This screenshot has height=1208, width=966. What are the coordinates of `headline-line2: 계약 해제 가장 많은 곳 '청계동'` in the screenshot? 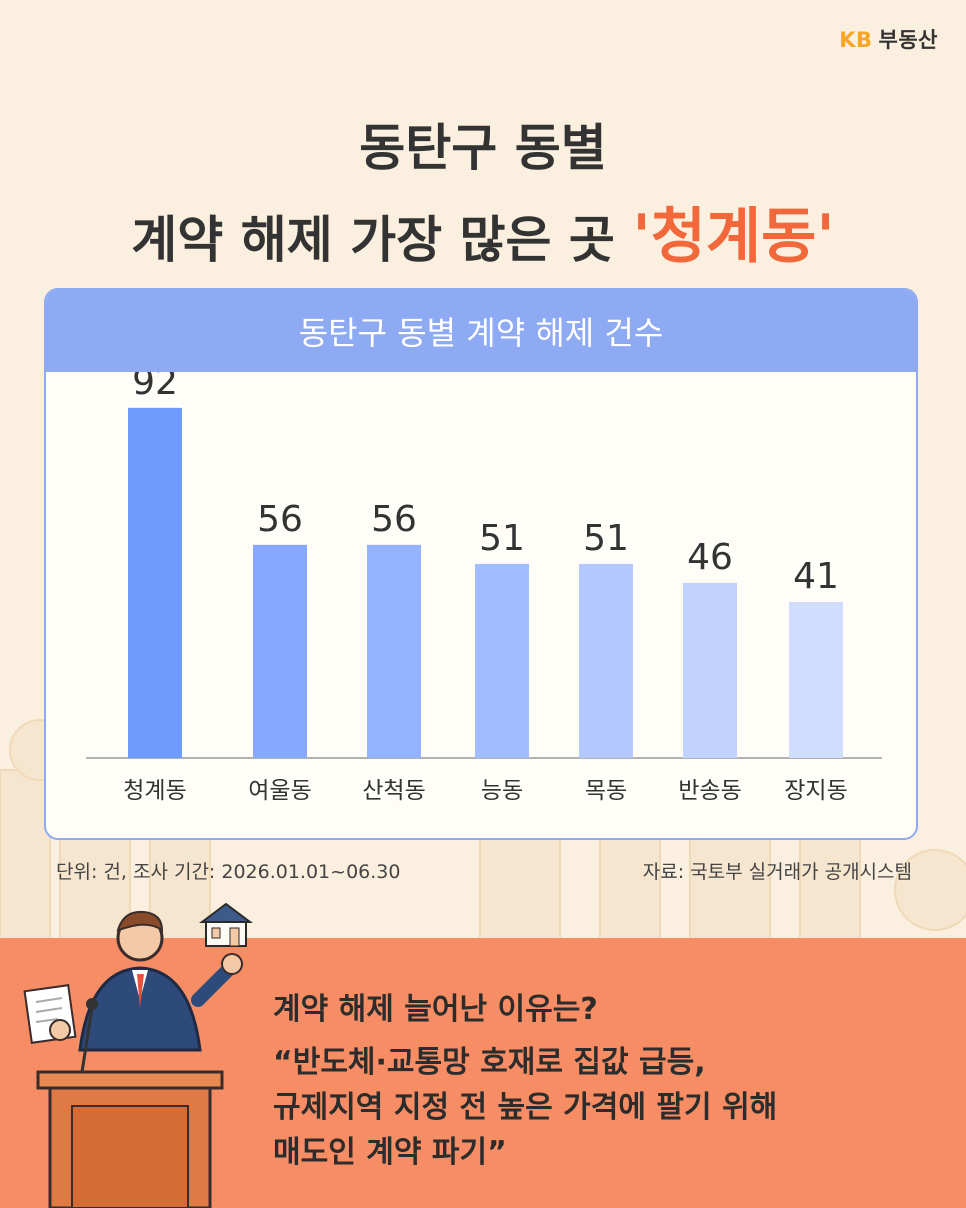 It's located at (483, 231).